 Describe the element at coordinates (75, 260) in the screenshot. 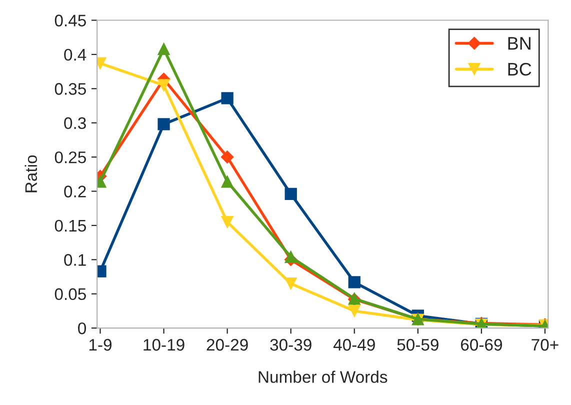

I see `y-tick-label: 0.1` at that location.